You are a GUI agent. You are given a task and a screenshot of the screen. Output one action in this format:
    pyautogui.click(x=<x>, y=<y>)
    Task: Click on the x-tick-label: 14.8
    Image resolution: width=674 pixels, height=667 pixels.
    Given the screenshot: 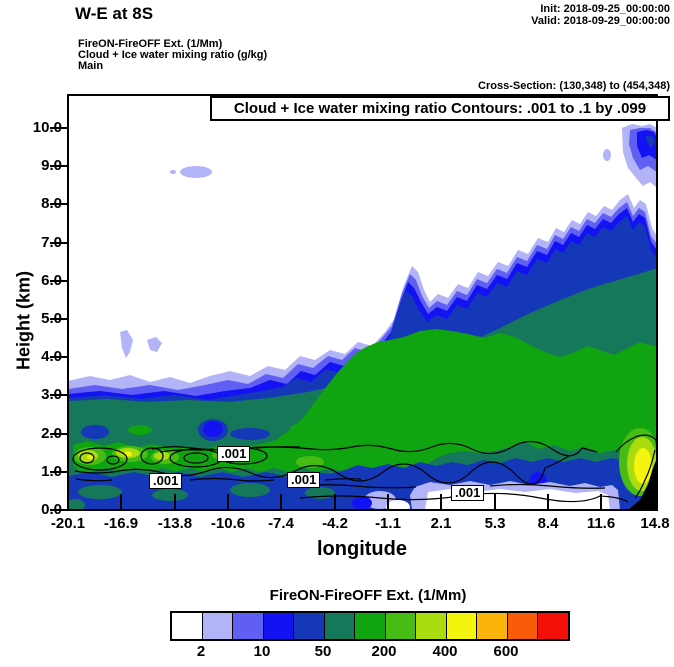 What is the action you would take?
    pyautogui.click(x=655, y=523)
    